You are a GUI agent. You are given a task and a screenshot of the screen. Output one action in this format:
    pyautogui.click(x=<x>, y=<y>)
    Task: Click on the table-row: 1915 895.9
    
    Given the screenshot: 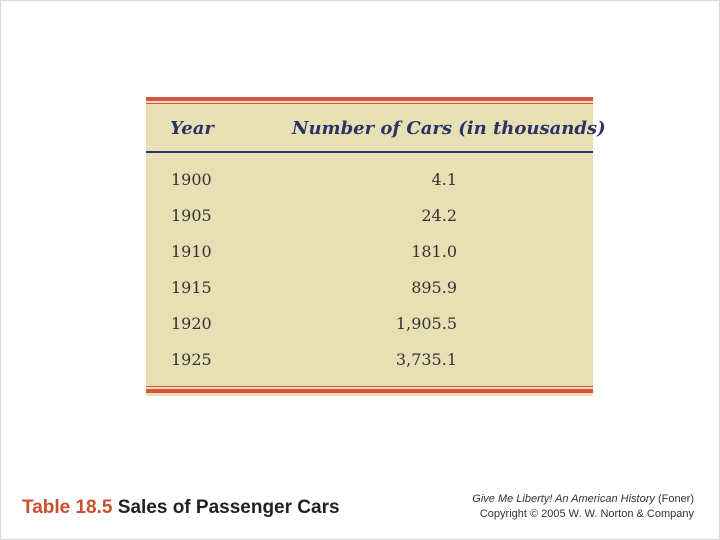 What is the action you would take?
    pyautogui.click(x=369, y=284)
    